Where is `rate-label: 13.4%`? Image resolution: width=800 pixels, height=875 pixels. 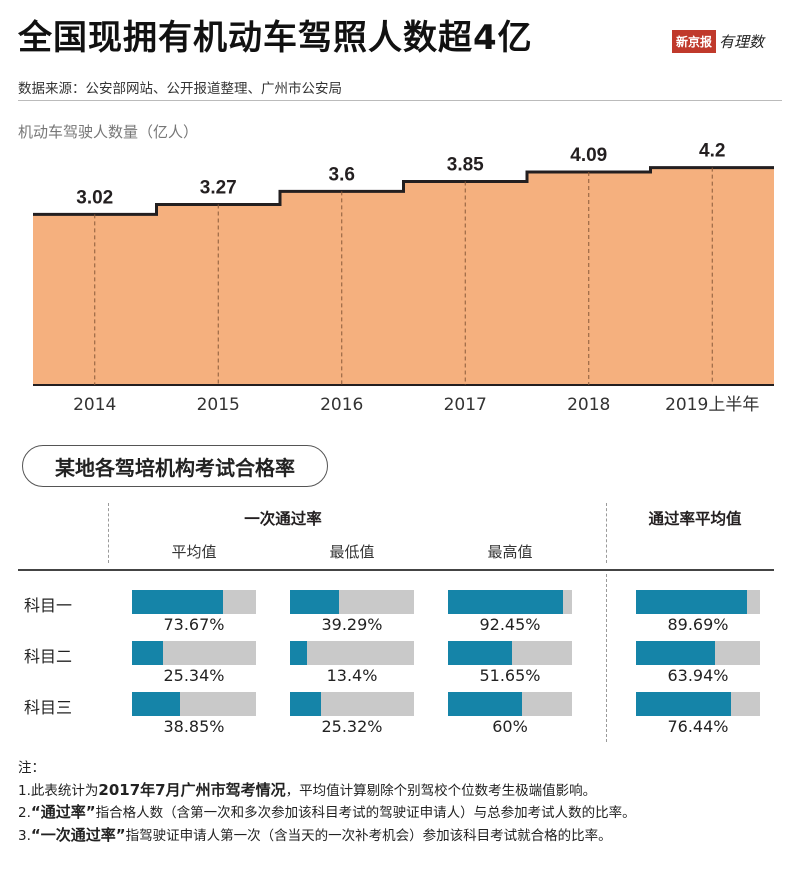 rate-label: 13.4% is located at coordinates (352, 675).